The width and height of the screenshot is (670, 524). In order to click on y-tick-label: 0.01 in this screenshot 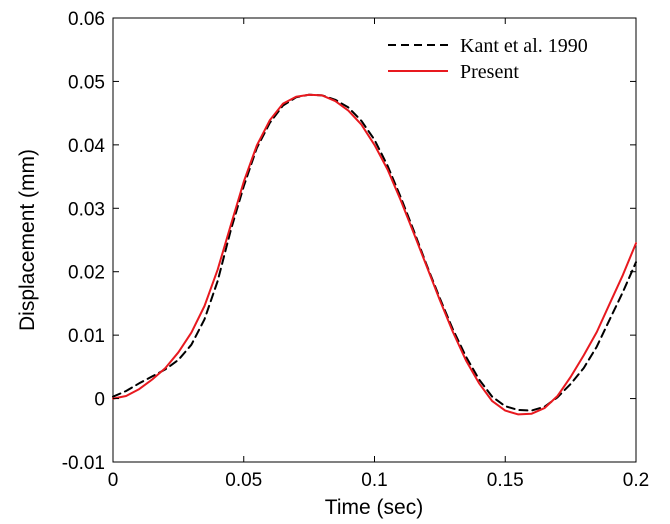, I will do `click(86, 336)`.